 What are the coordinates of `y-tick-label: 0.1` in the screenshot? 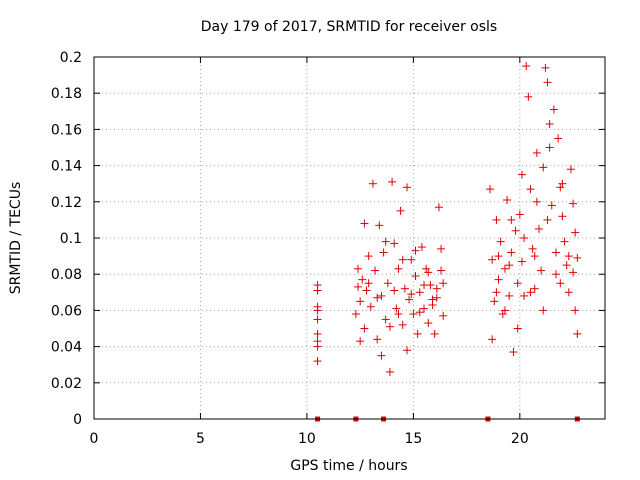 It's located at (71, 239).